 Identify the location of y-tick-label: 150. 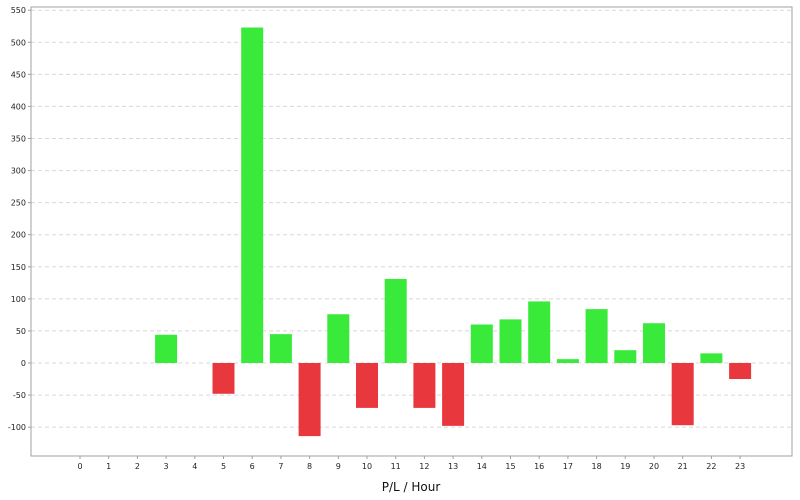
(18, 267).